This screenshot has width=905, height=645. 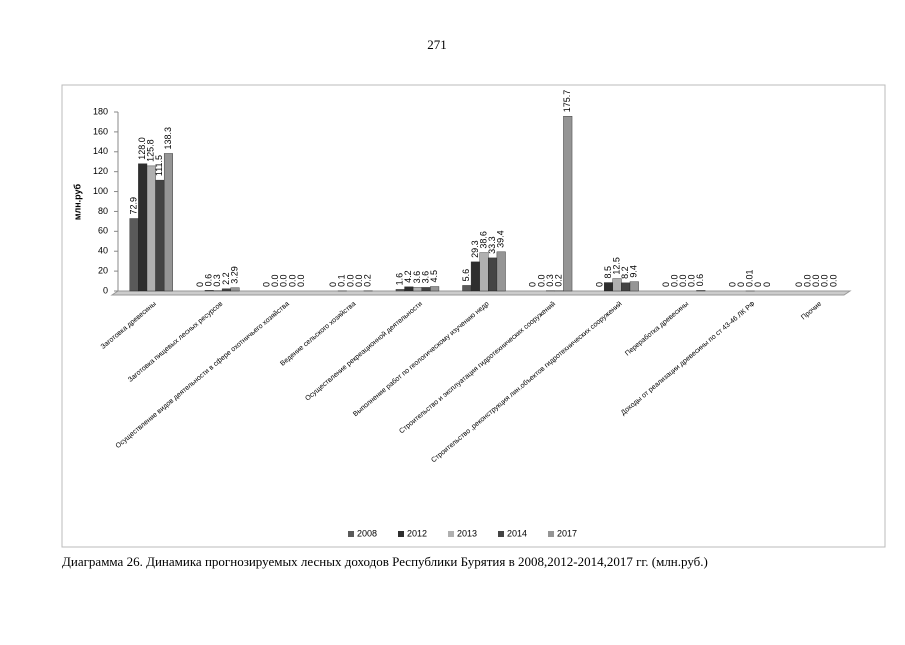 I want to click on y-tick-label: 140, so click(x=100, y=151).